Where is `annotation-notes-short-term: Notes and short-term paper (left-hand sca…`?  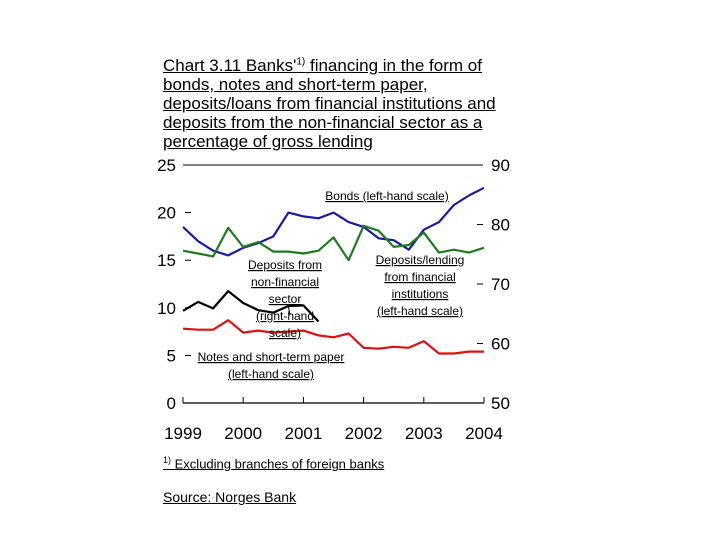 annotation-notes-short-term: Notes and short-term paper (left-hand sca… is located at coordinates (271, 365).